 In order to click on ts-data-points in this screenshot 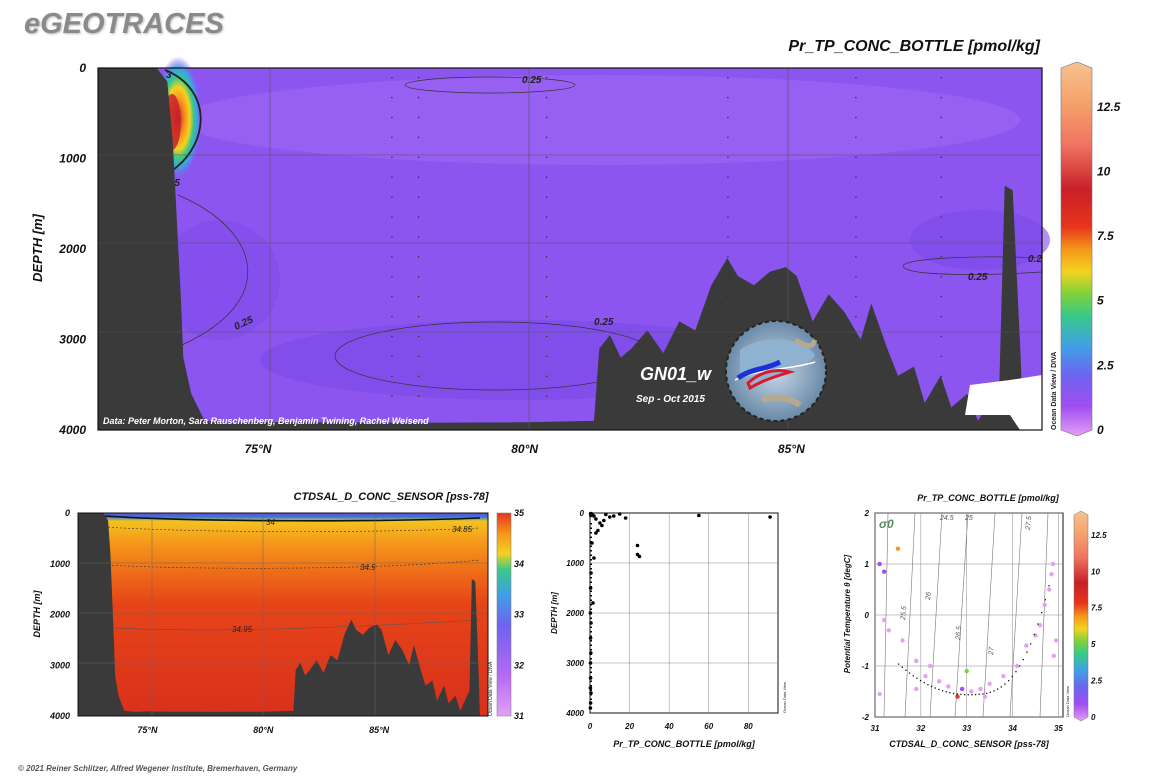, I will do `click(968, 622)`.